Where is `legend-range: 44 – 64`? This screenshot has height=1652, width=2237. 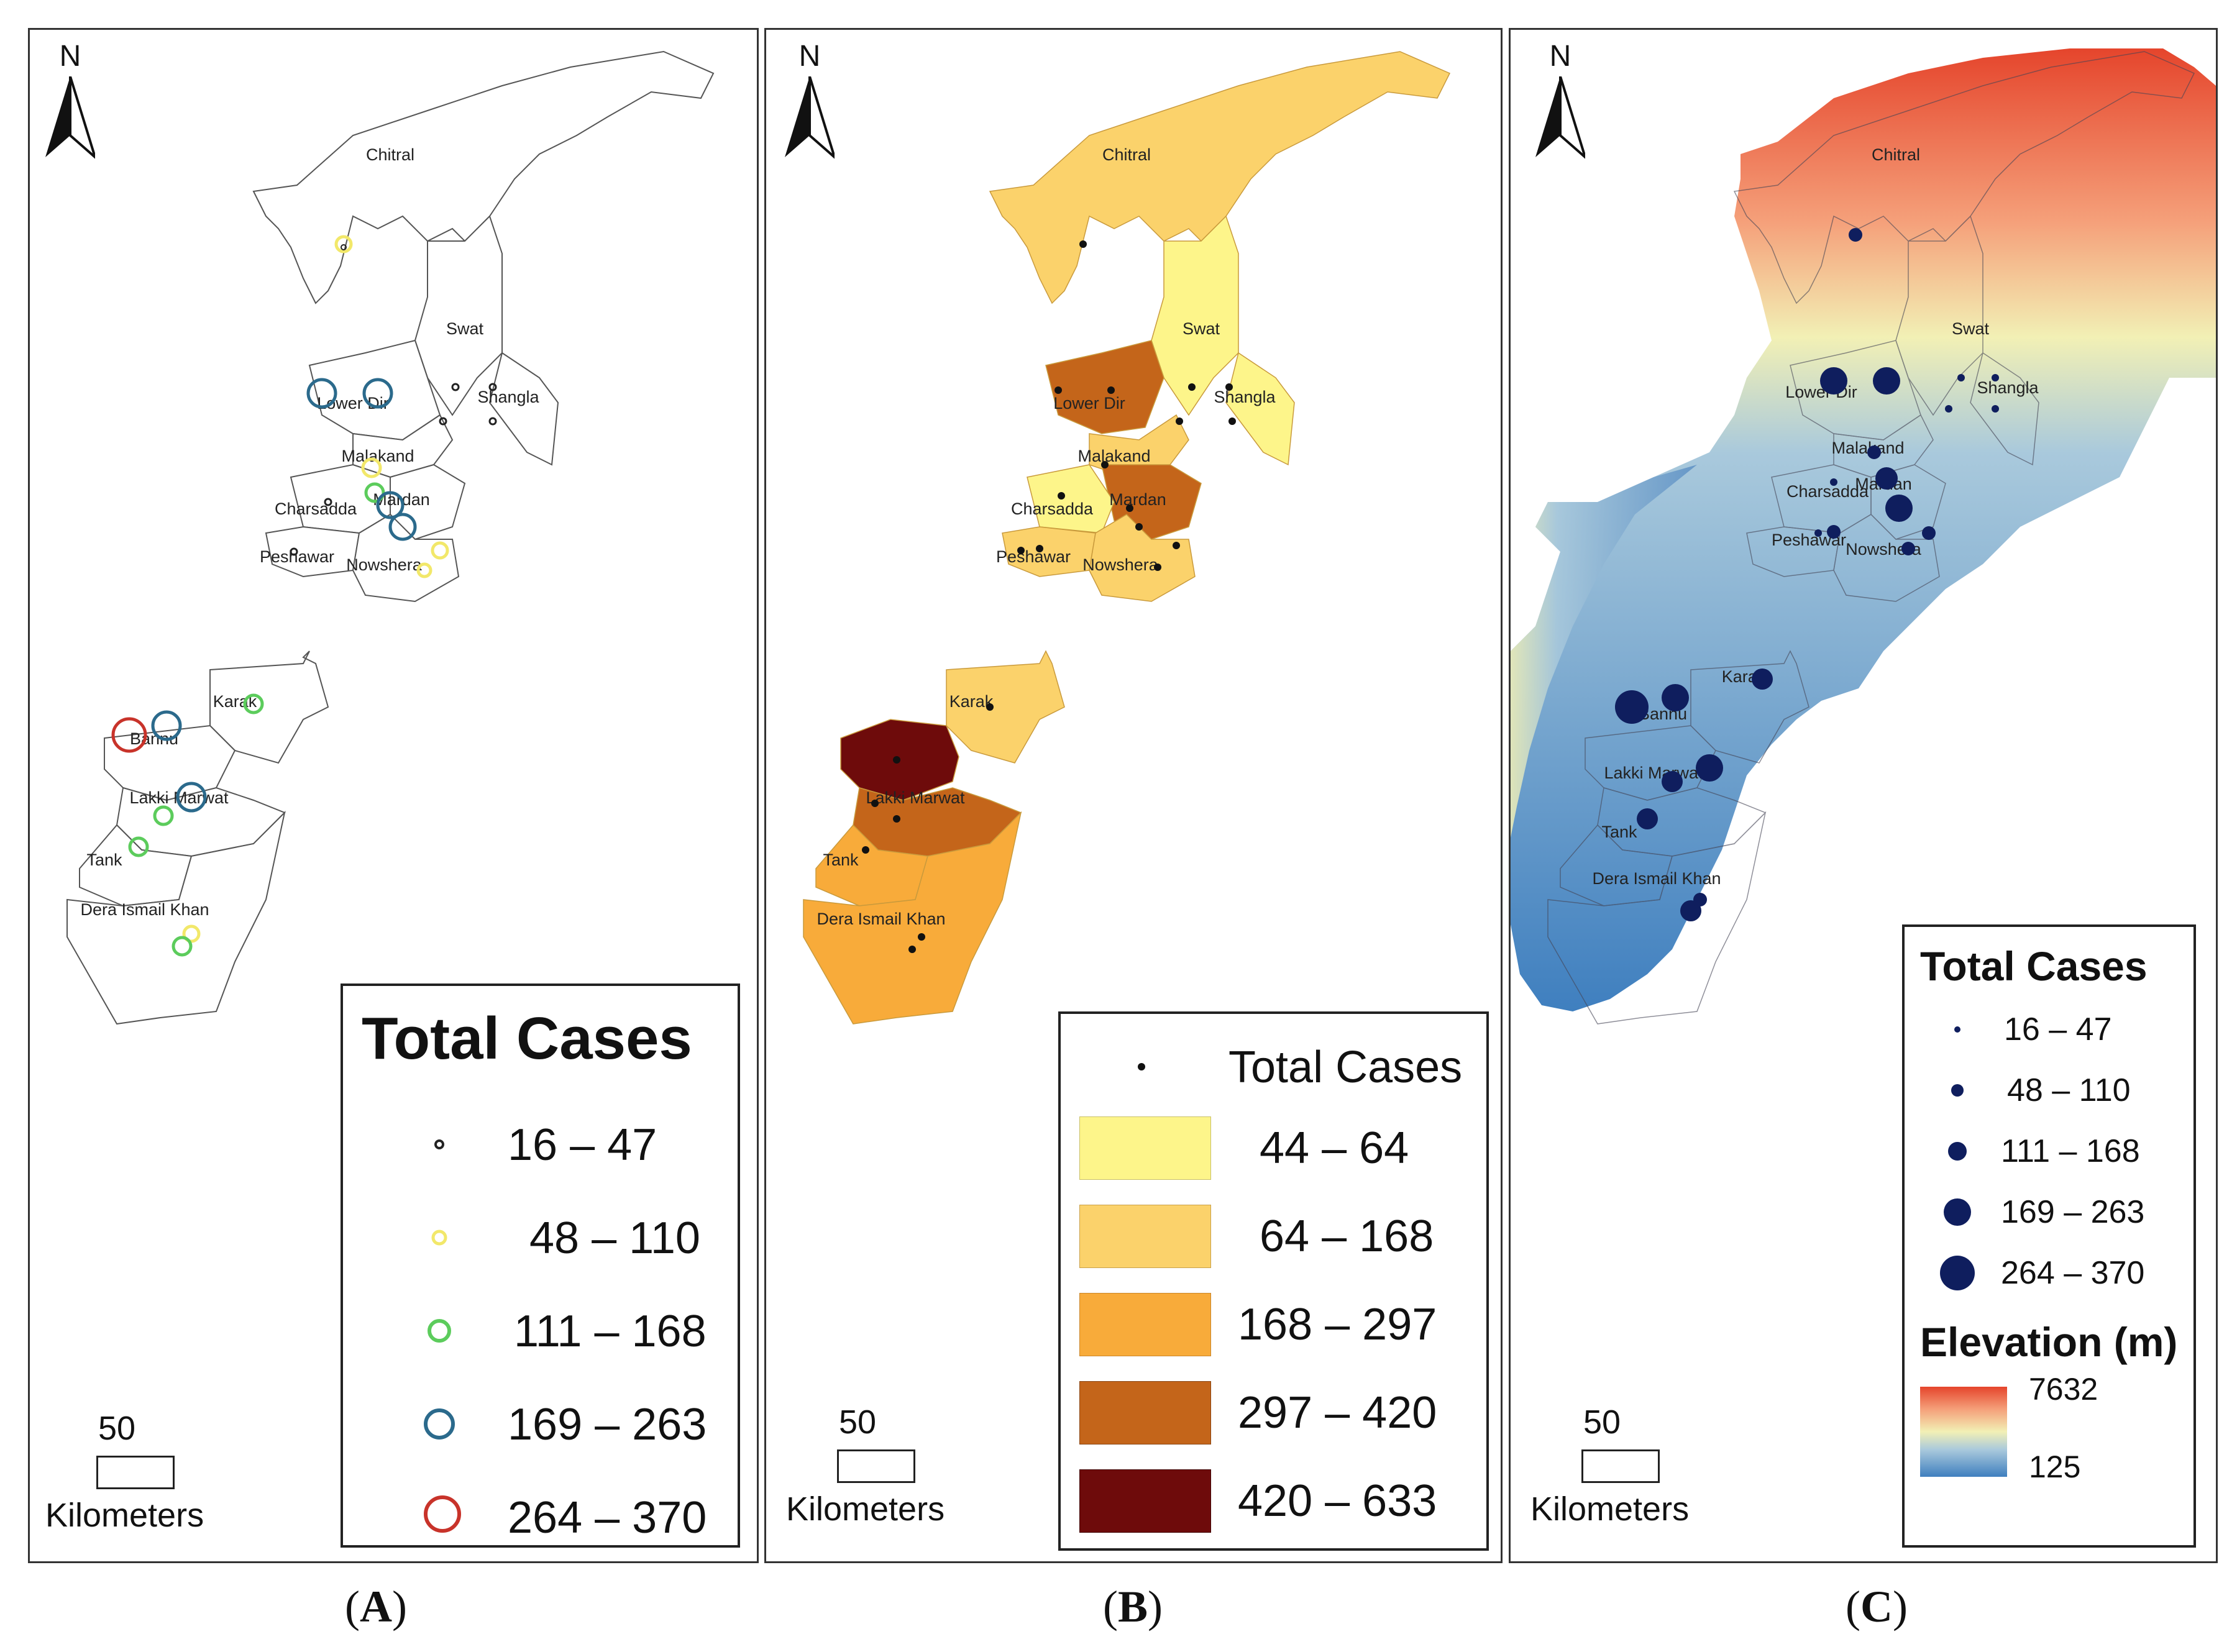
legend-range: 44 – 64 is located at coordinates (1334, 1148).